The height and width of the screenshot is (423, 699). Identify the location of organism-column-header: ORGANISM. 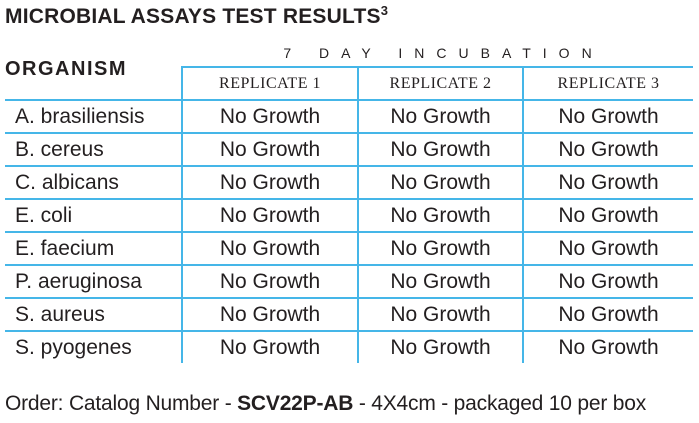
(93, 70).